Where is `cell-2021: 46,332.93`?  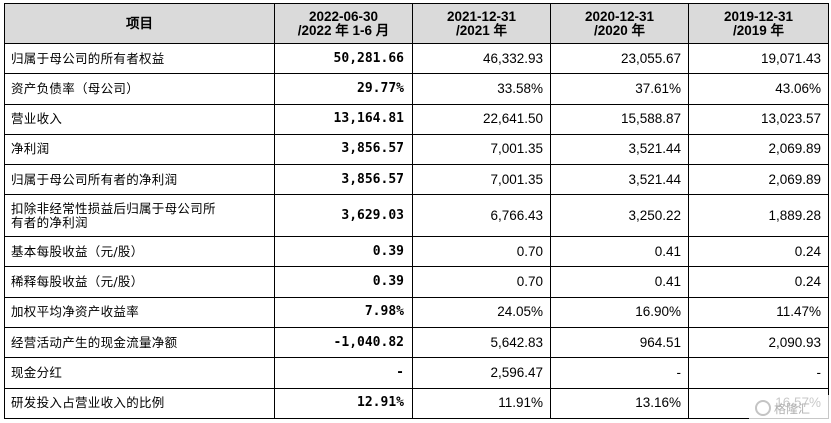 cell-2021: 46,332.93 is located at coordinates (481, 58).